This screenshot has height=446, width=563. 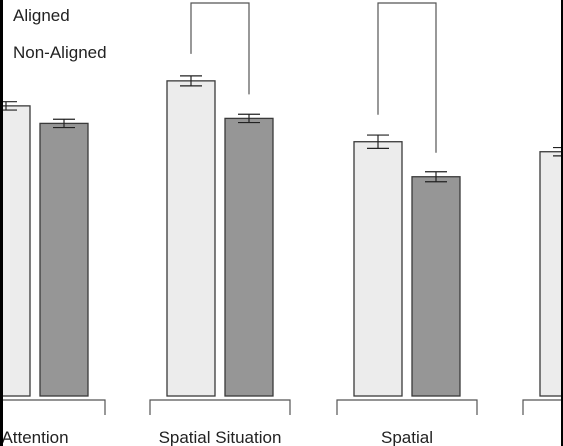 I want to click on category-tick-labels: Attention Spatial Situation Spatial, so click(x=217, y=437).